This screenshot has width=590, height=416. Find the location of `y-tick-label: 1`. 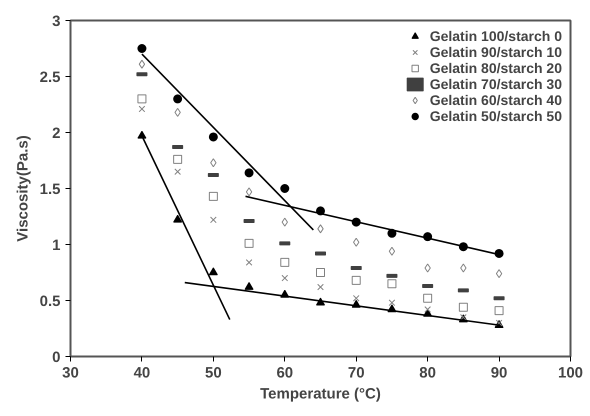

y-tick-label: 1 is located at coordinates (56, 245).